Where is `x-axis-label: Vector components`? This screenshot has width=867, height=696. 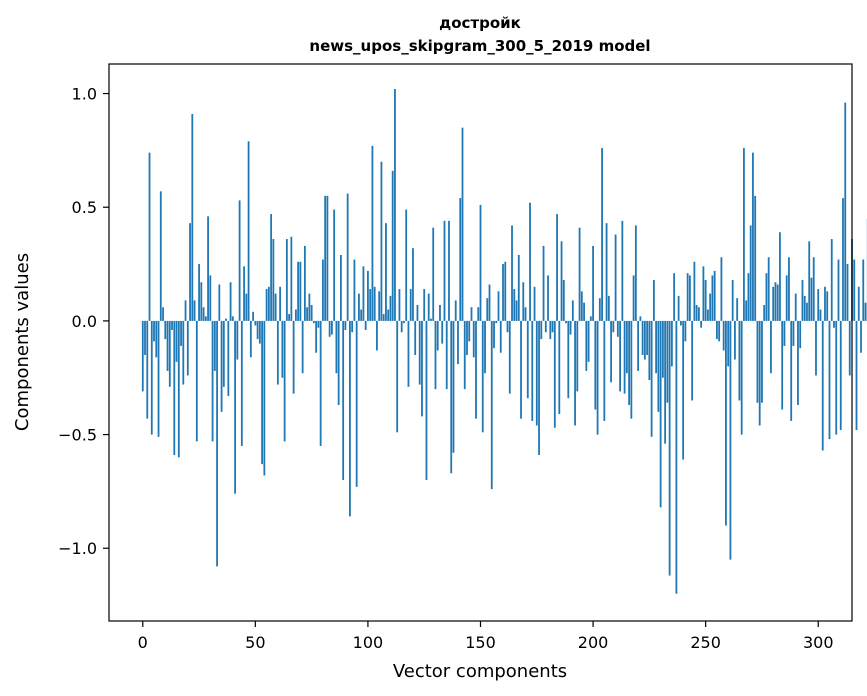
x-axis-label: Vector components is located at coordinates (480, 671).